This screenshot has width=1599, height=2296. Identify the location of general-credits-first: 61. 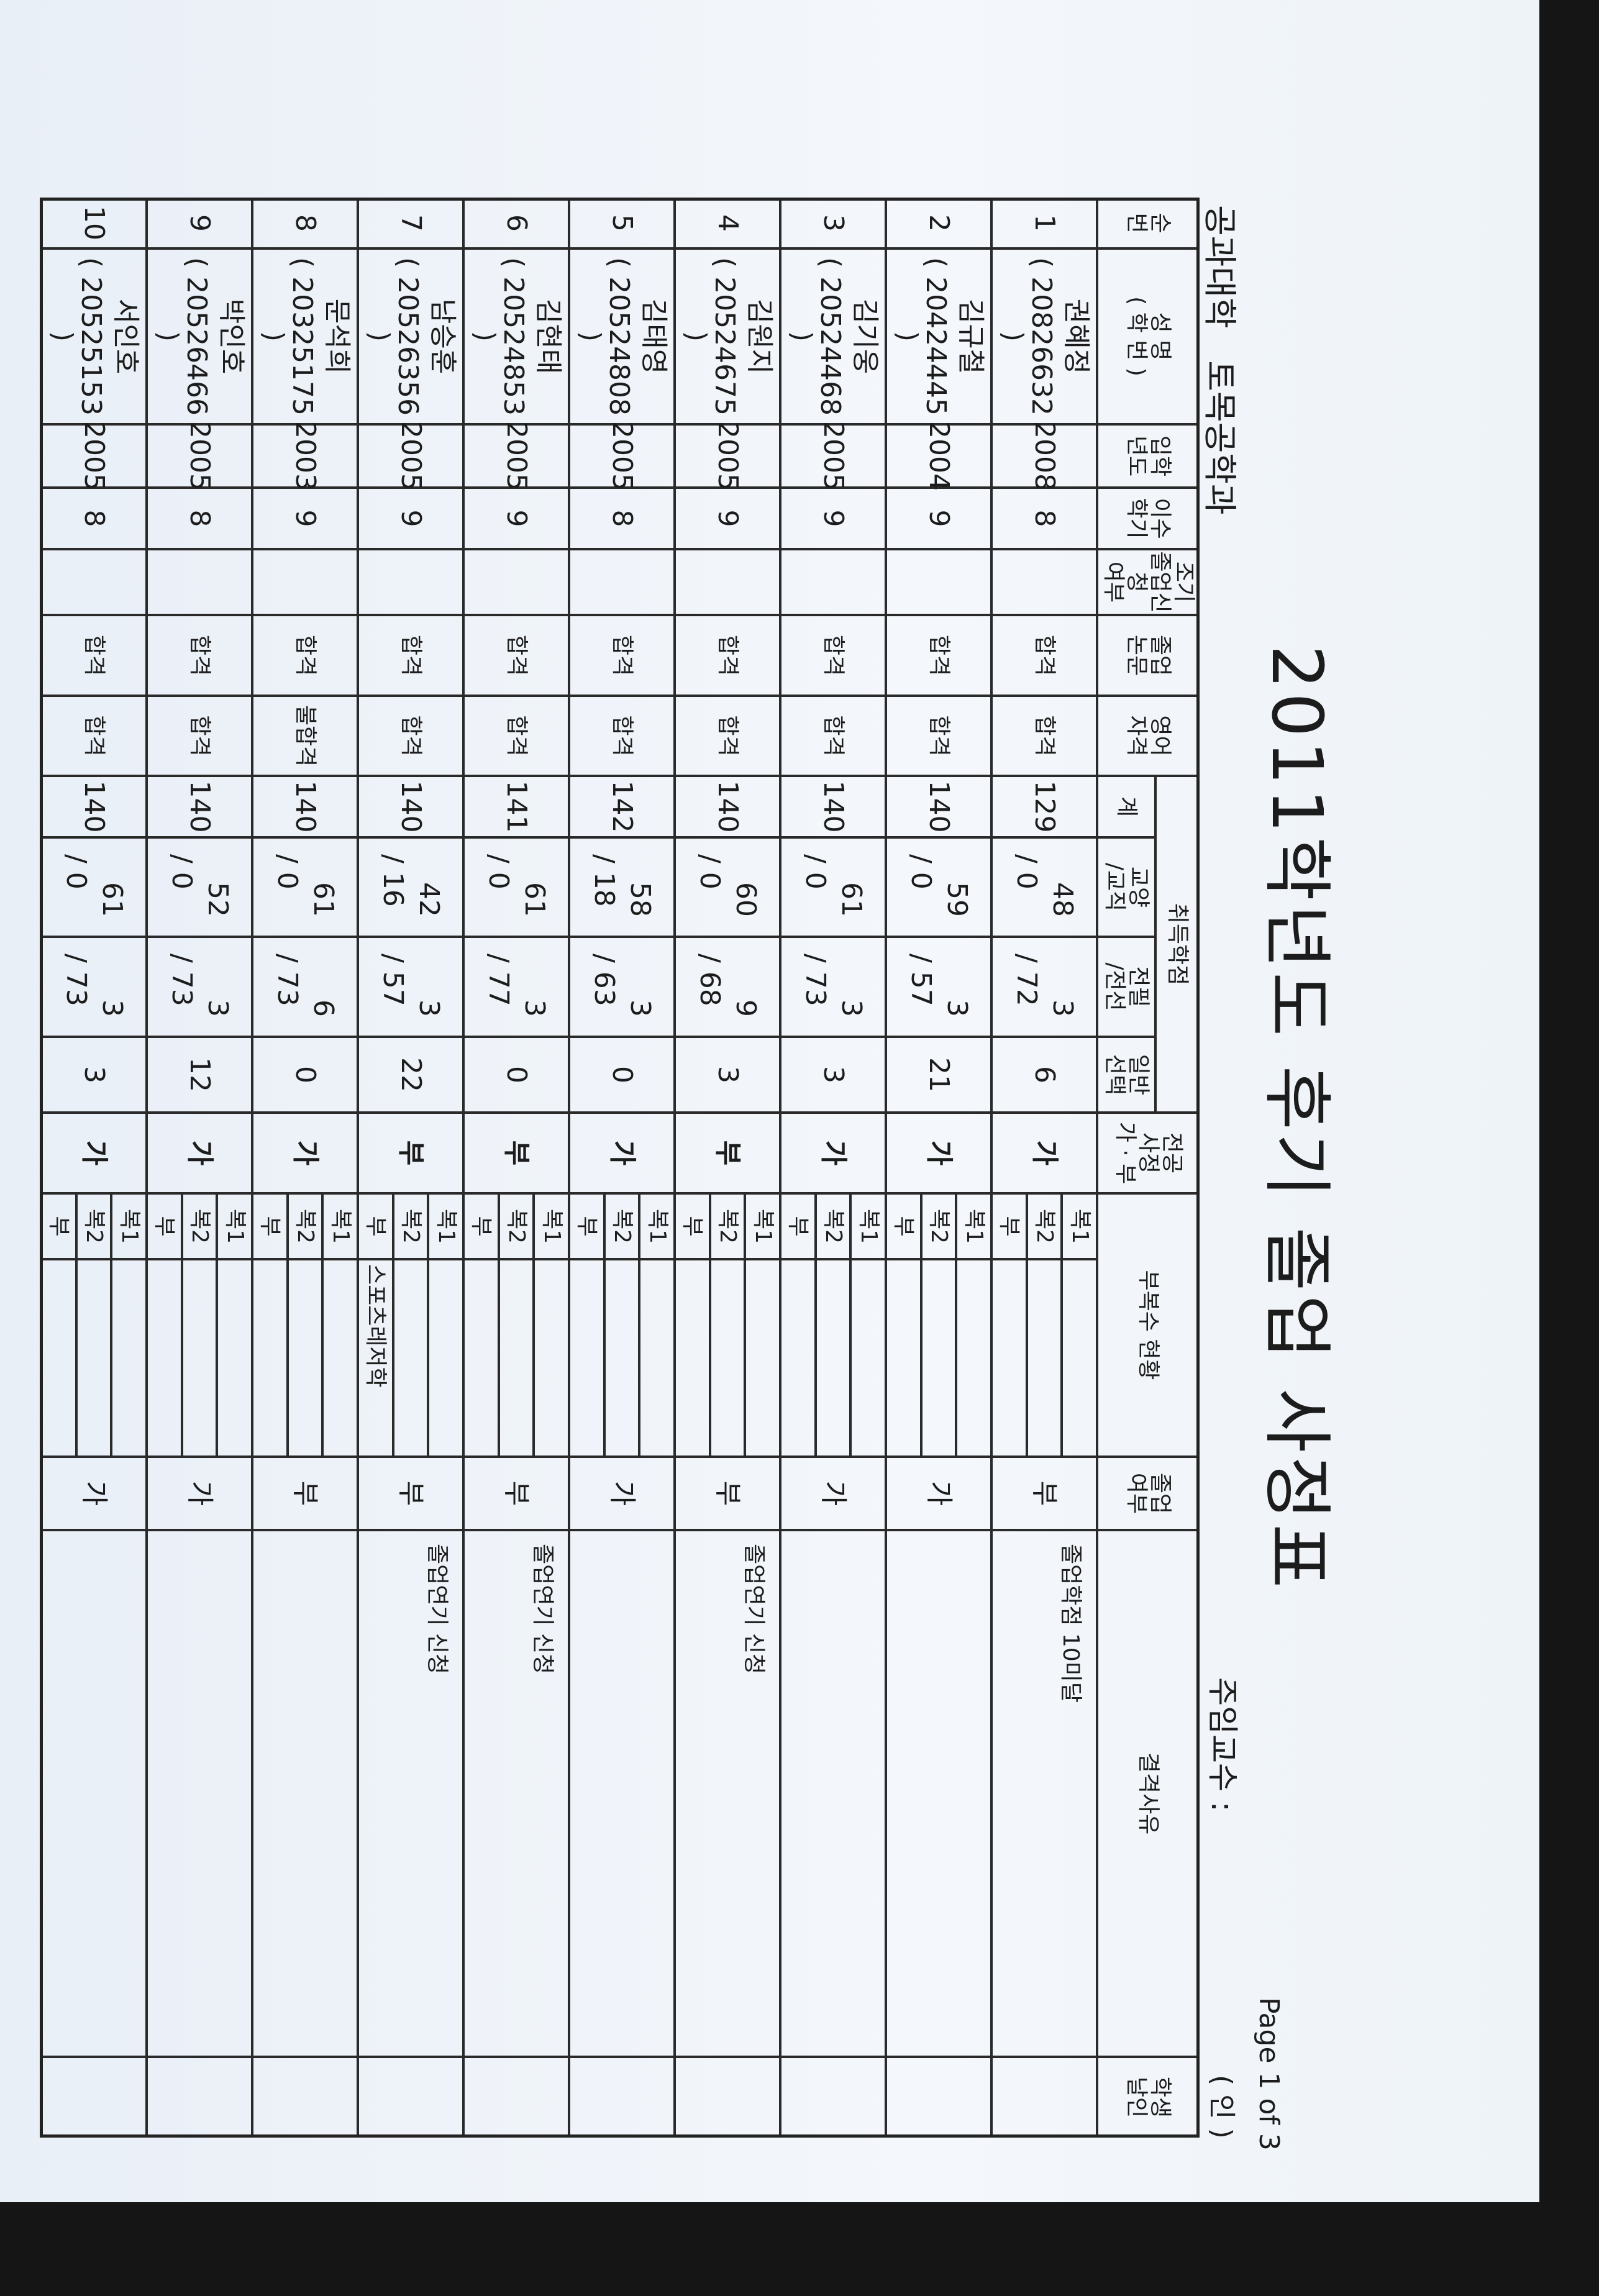
(113, 899).